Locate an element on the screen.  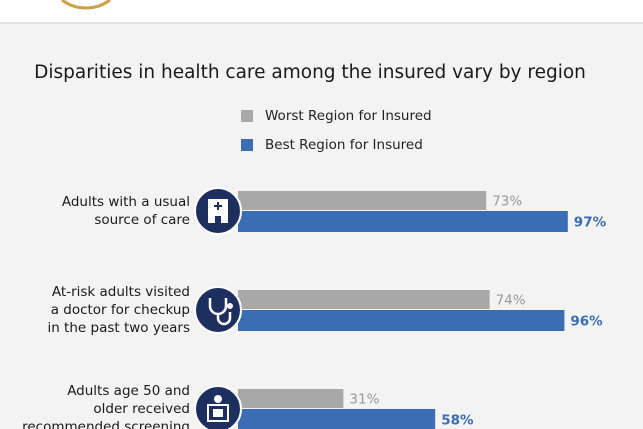
value-label: 58% is located at coordinates (457, 421).